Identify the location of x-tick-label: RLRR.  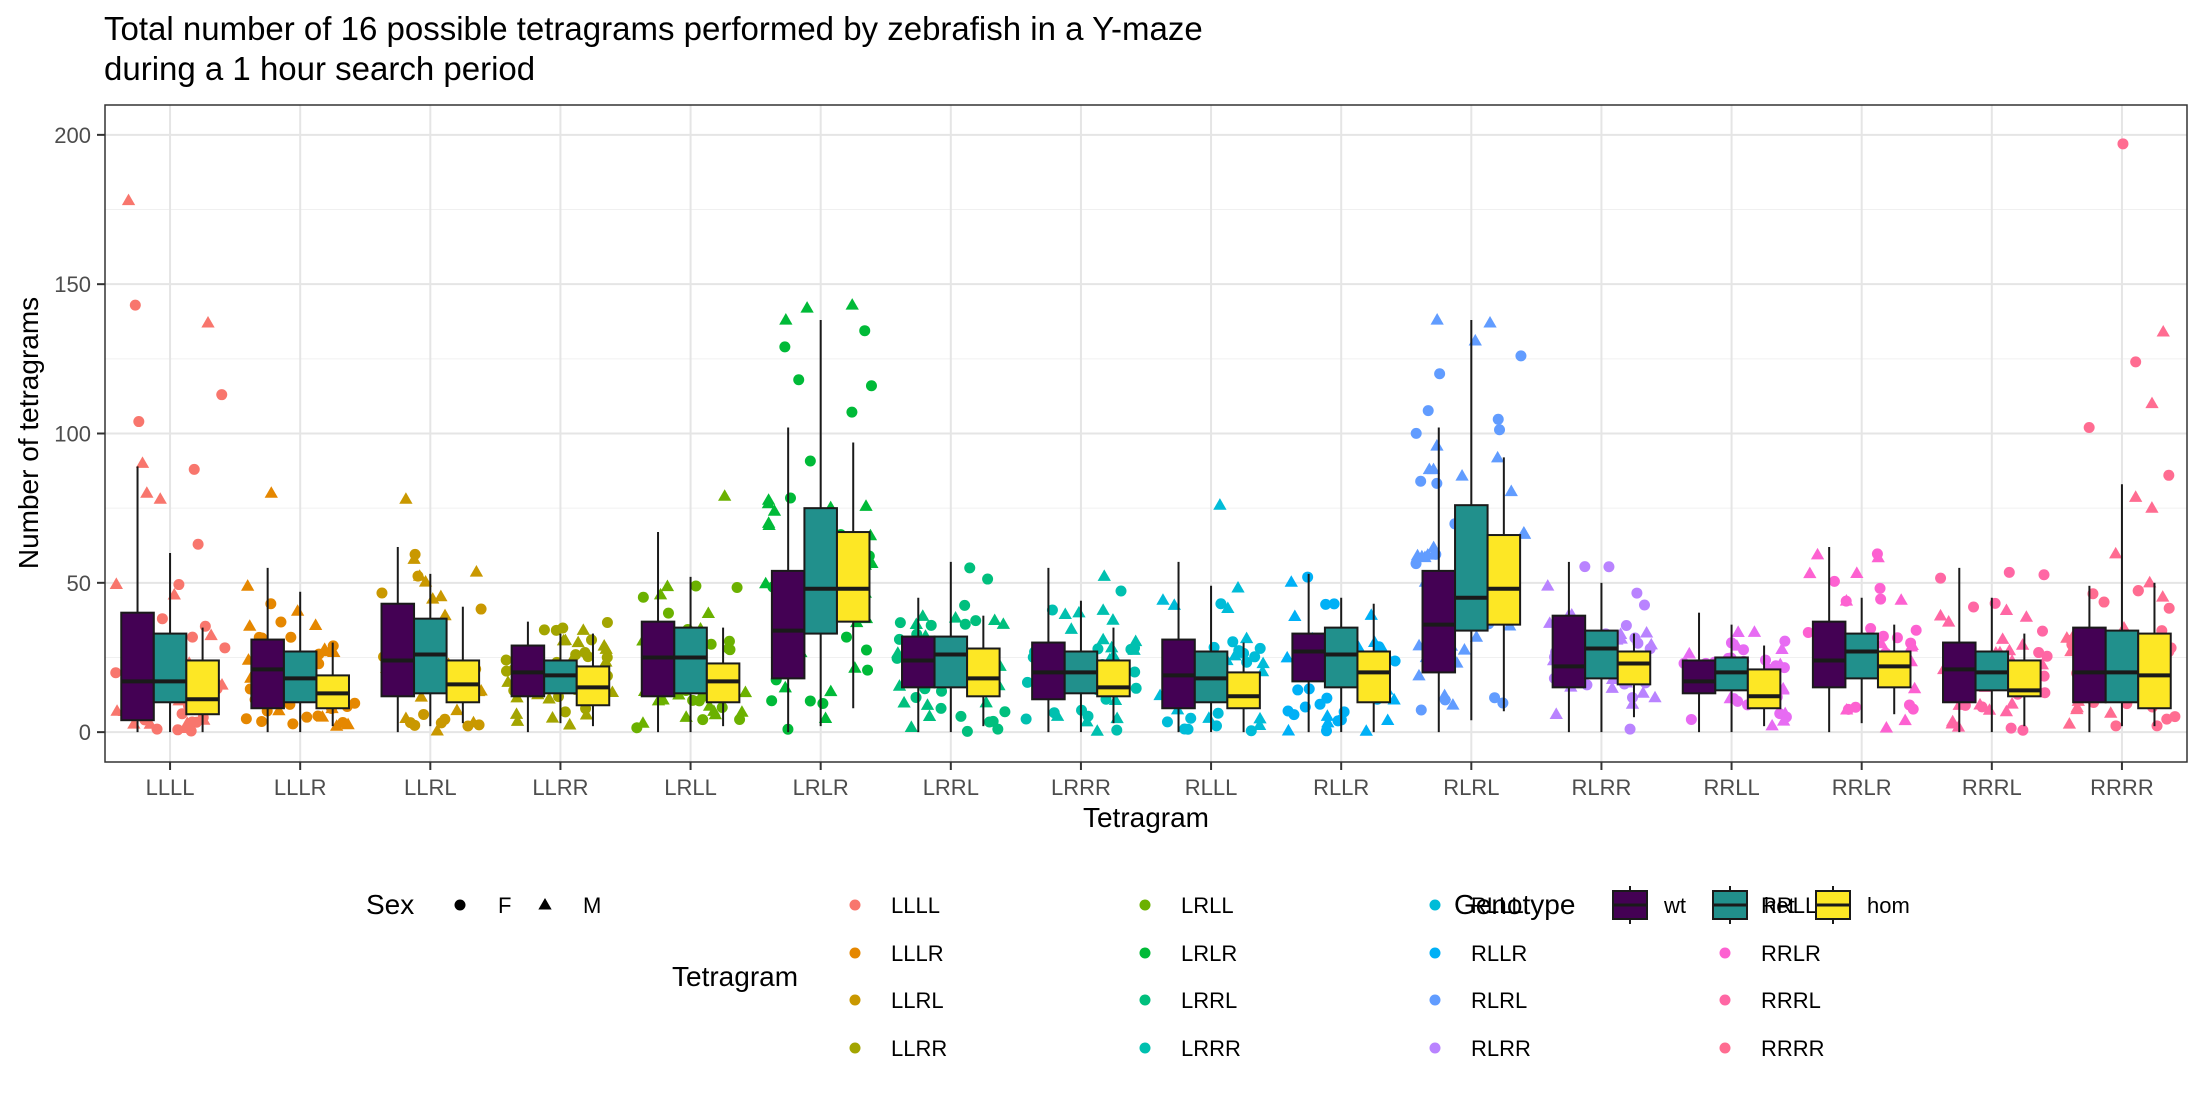
(1601, 787).